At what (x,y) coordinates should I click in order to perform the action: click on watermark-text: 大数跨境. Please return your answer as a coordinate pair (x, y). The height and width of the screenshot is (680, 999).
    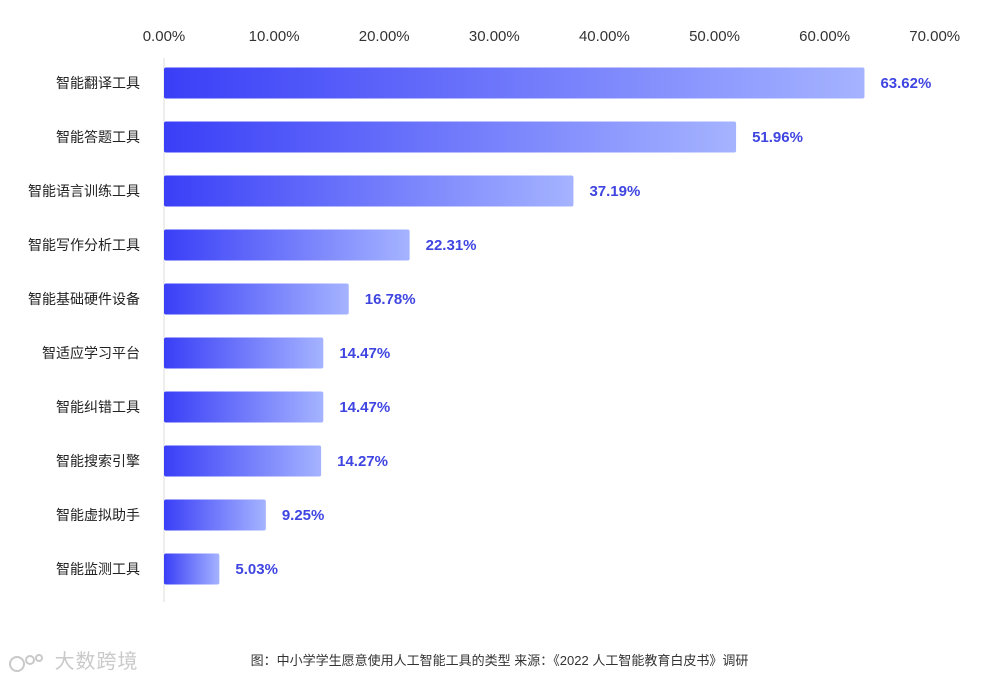
    Looking at the image, I should click on (96, 662).